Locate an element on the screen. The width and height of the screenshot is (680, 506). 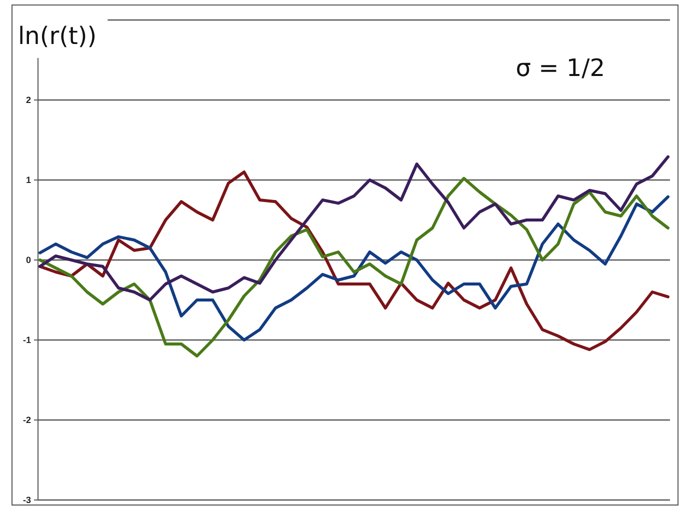
y-tick-label: 1 is located at coordinates (28, 179).